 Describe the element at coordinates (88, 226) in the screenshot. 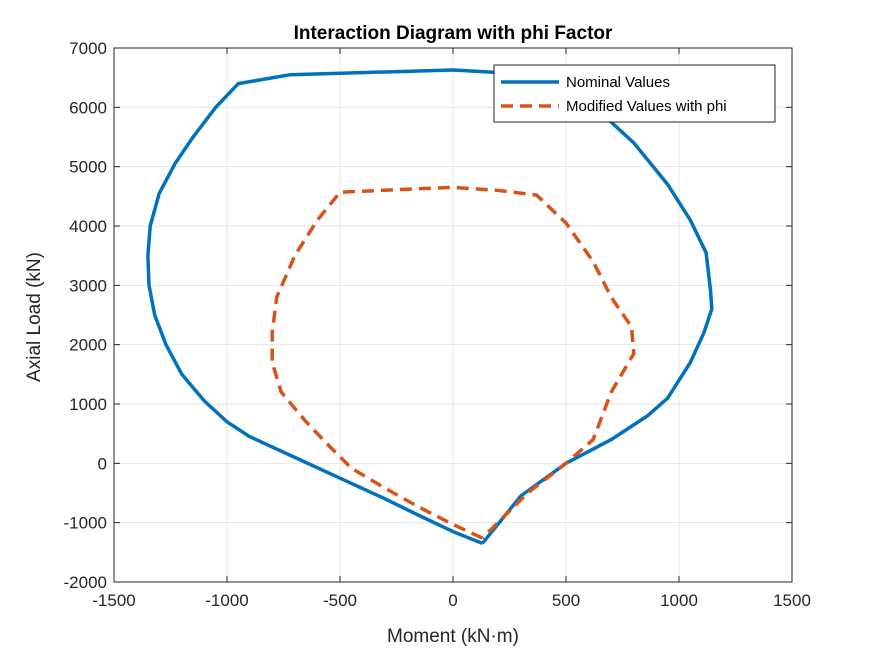

I see `y-tick-label: 4000` at that location.